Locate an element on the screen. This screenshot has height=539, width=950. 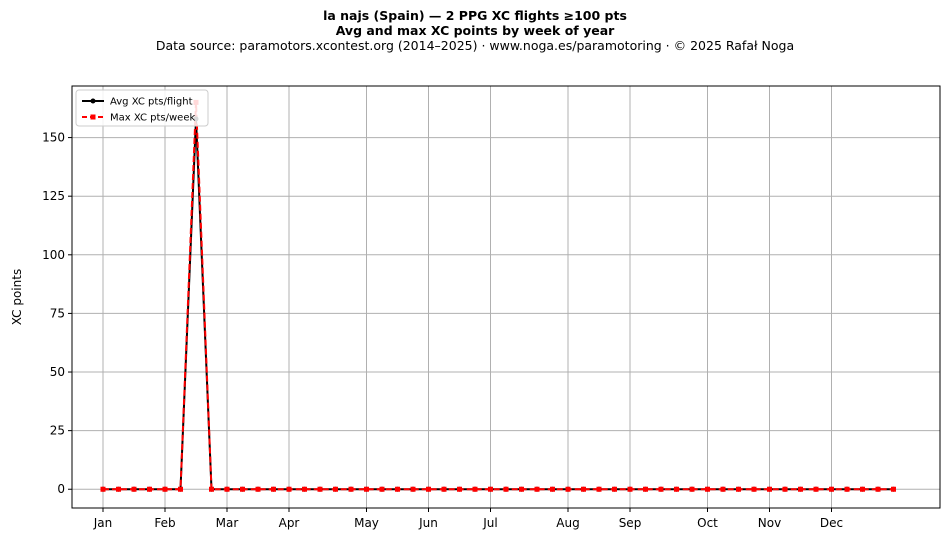
y-tick-label: 0 is located at coordinates (61, 489).